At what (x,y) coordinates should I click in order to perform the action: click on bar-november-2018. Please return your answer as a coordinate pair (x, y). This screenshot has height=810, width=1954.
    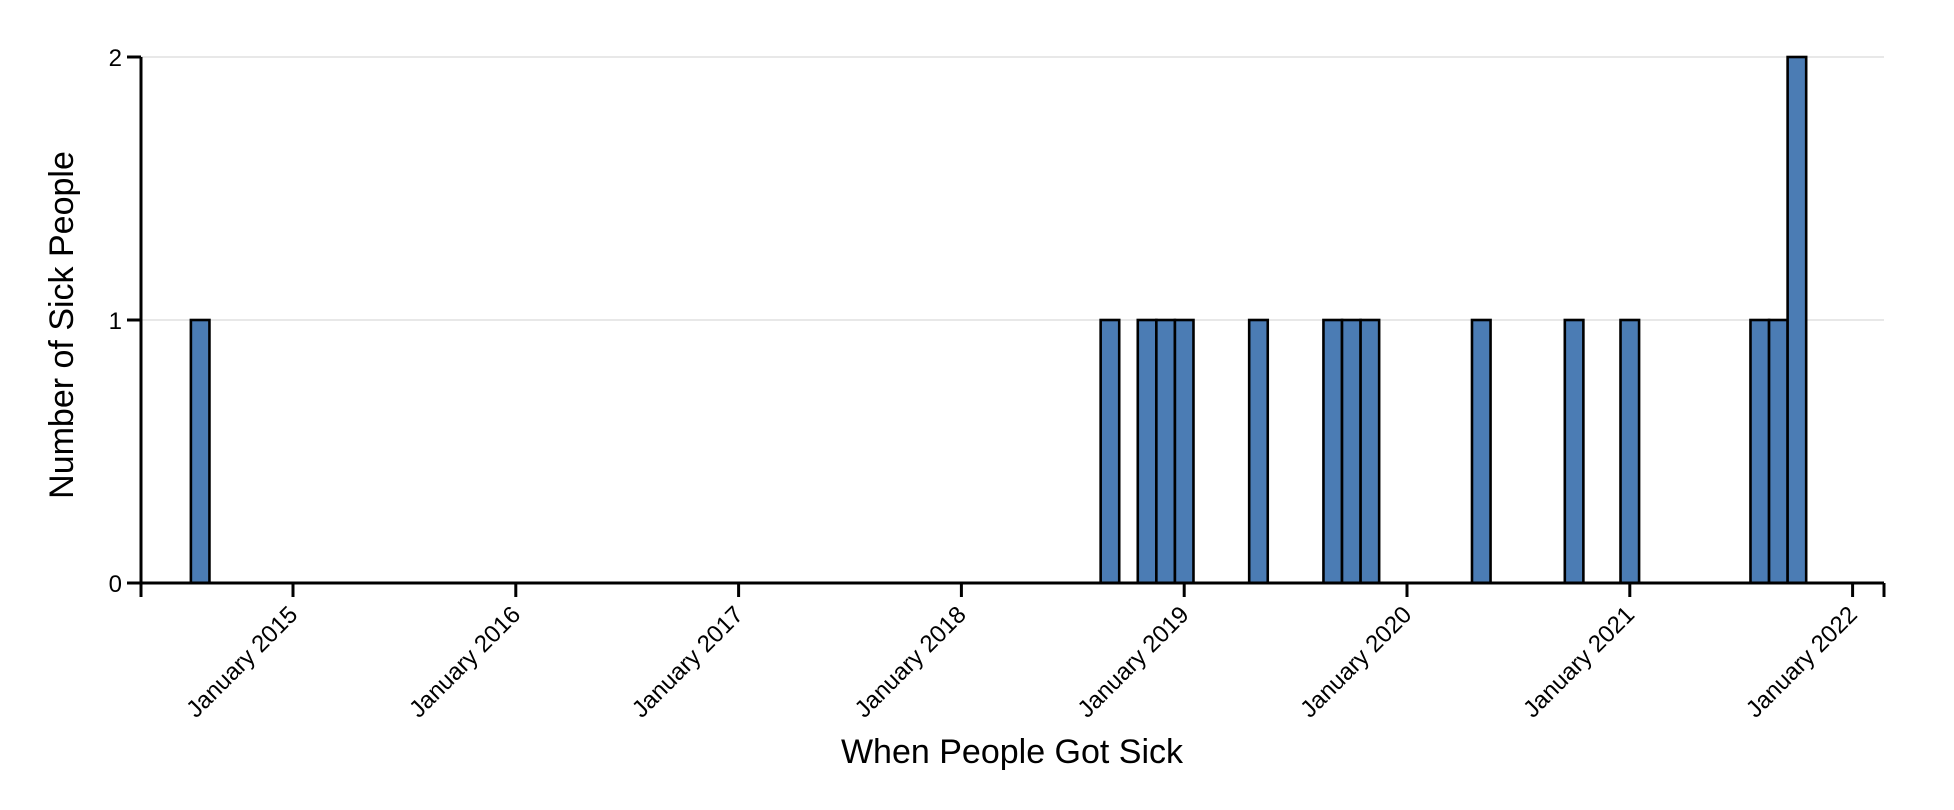
    Looking at the image, I should click on (1147, 451).